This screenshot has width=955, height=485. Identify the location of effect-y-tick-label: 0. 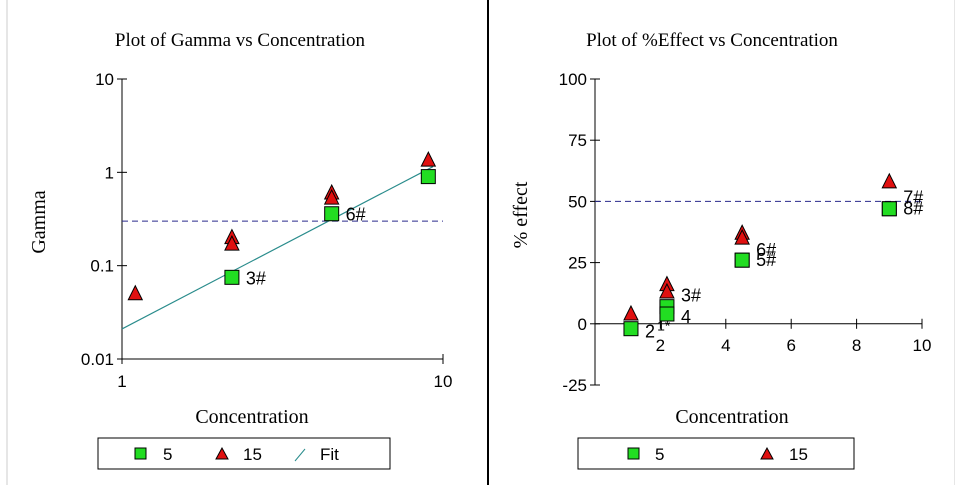
(582, 324).